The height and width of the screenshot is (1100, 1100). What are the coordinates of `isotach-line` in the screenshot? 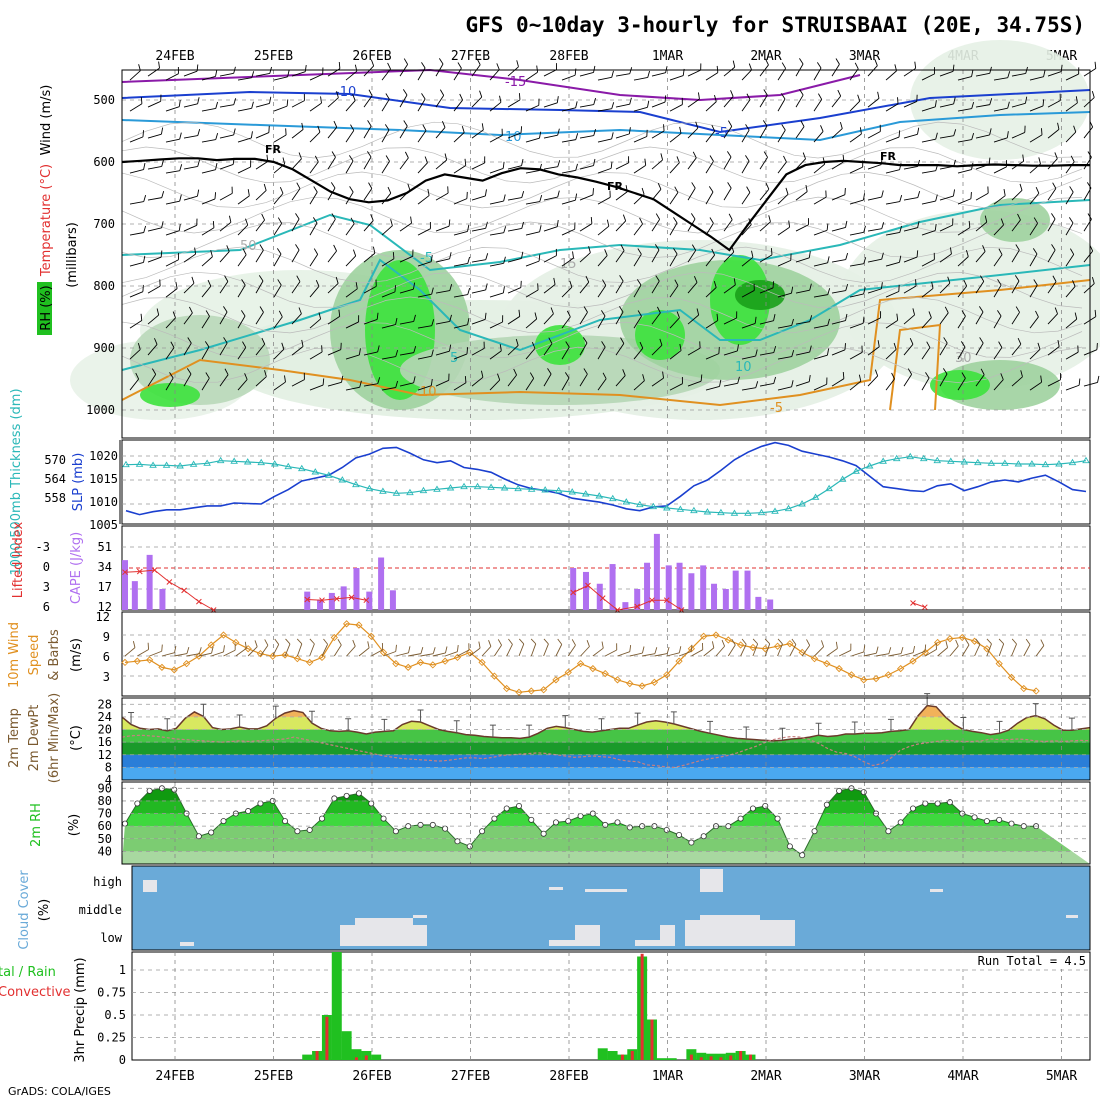 It's located at (602, 315).